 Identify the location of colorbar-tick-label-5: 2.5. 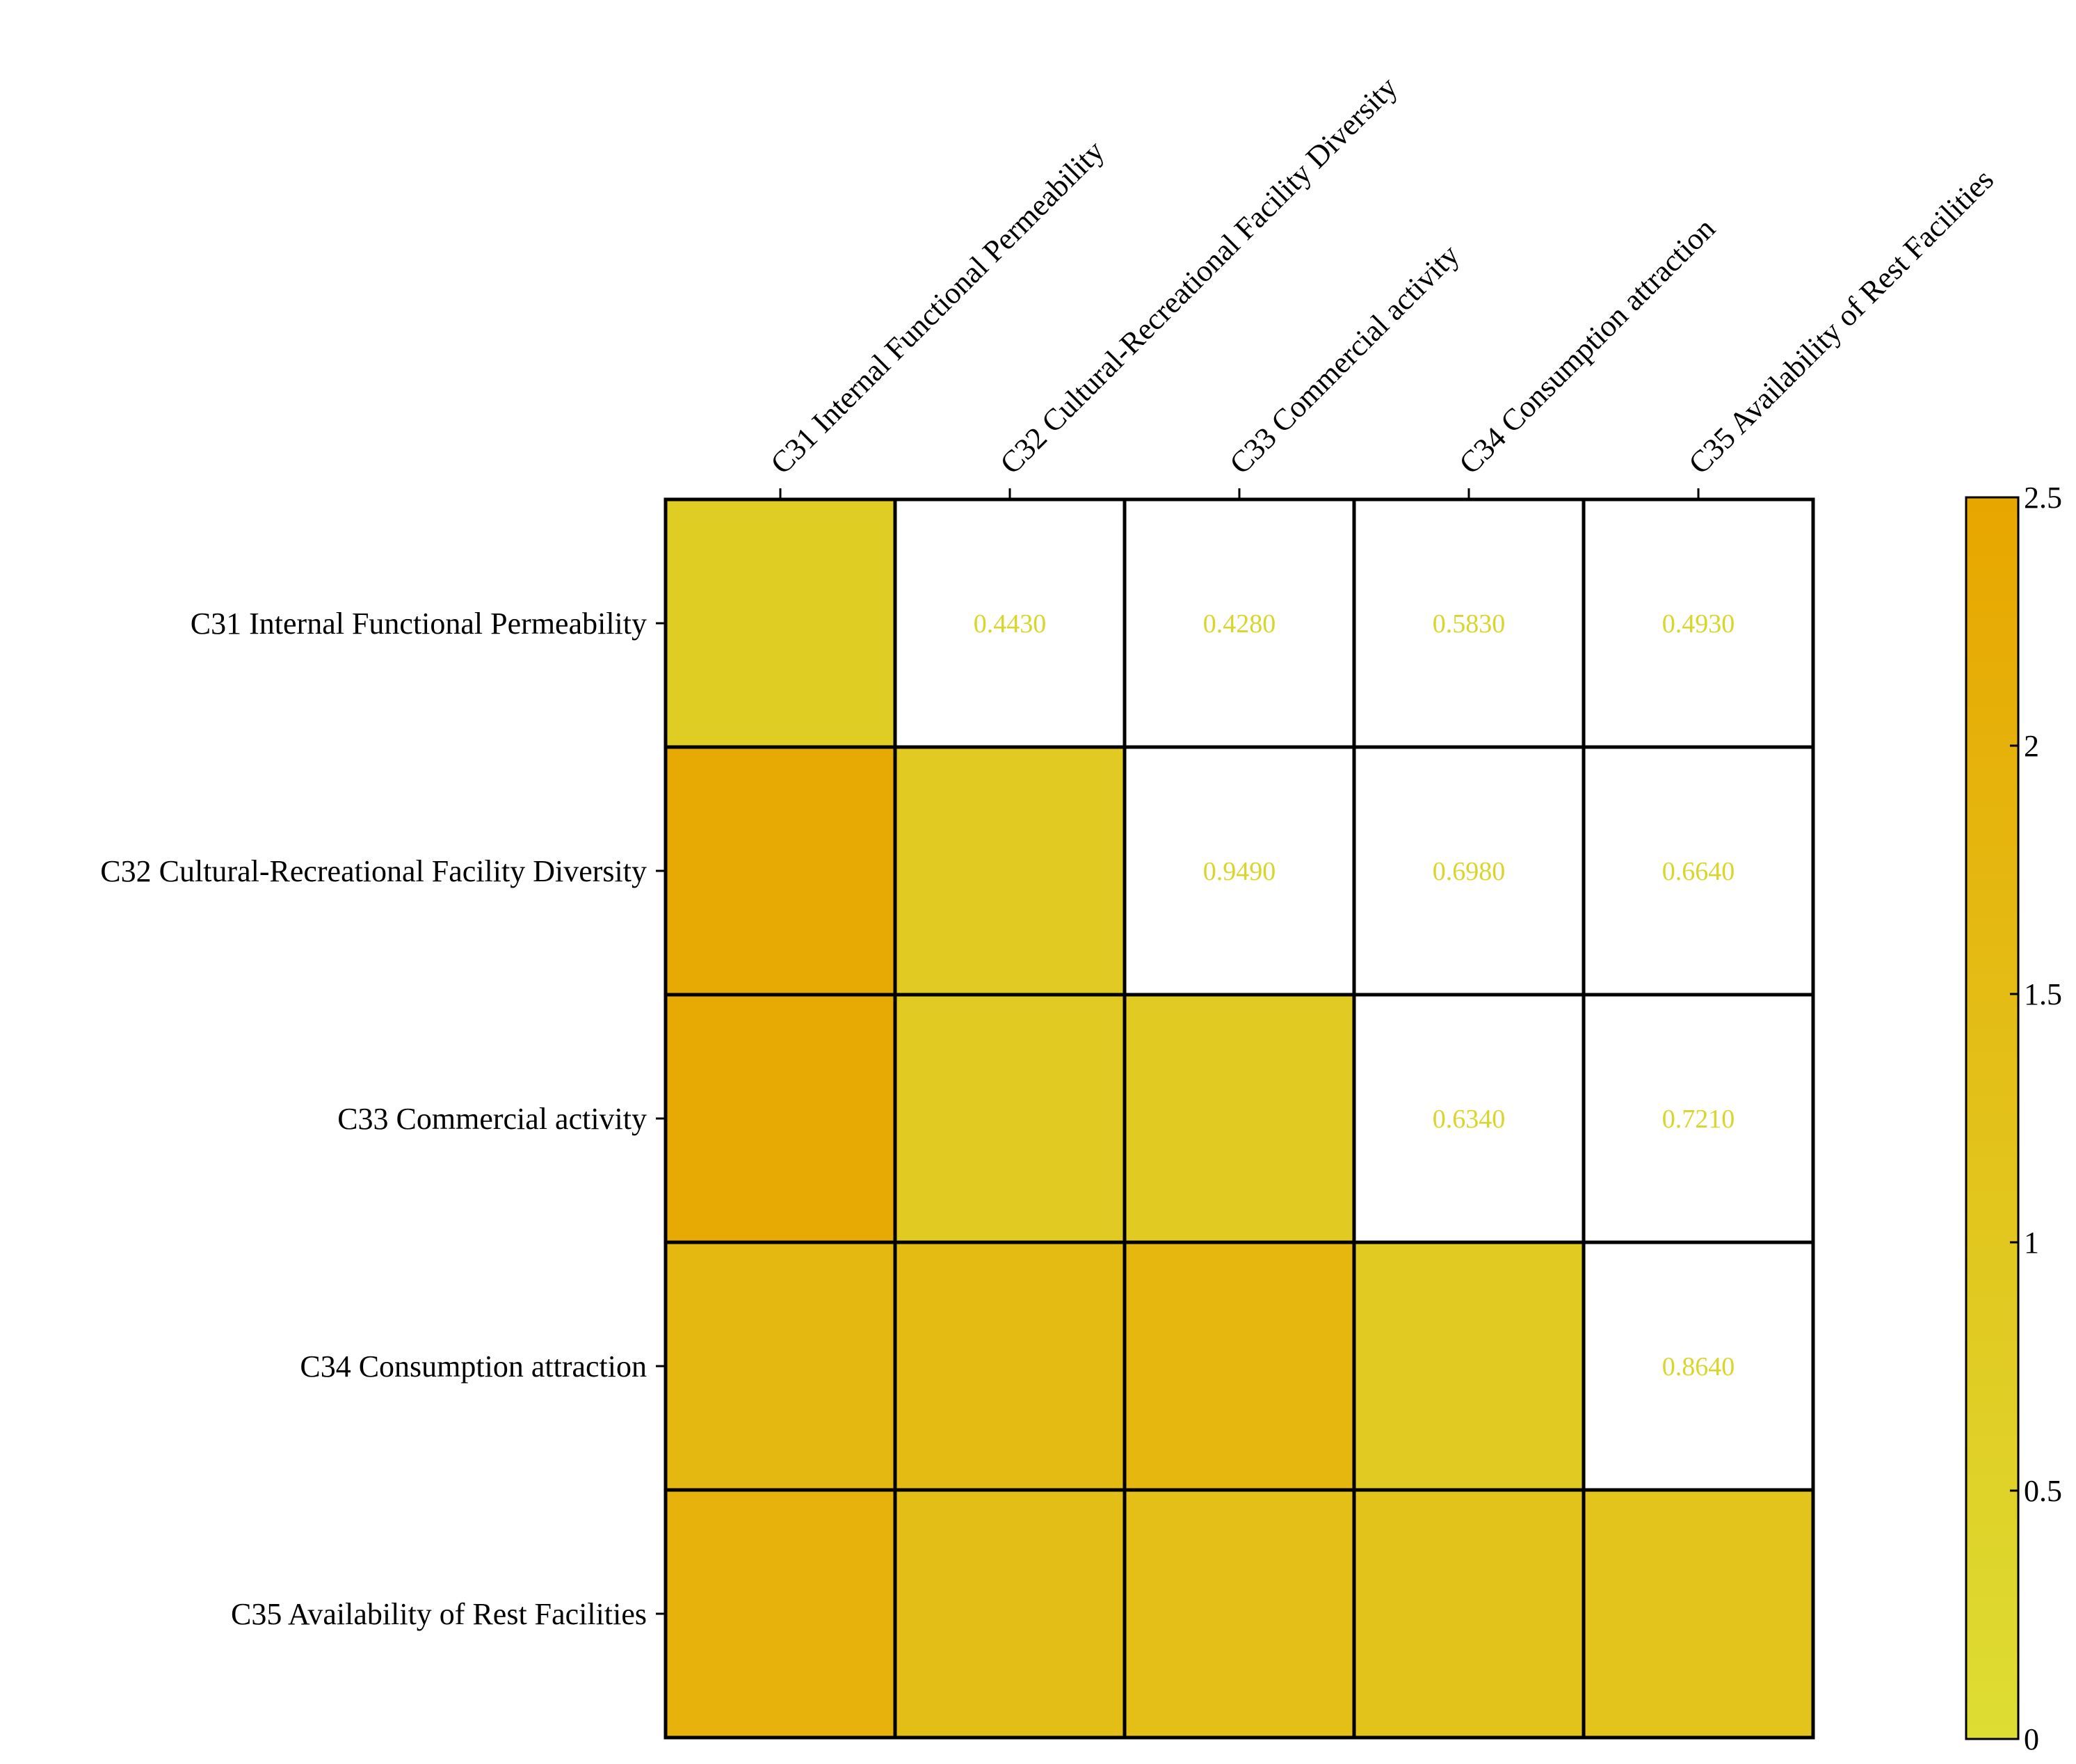
(2043, 498).